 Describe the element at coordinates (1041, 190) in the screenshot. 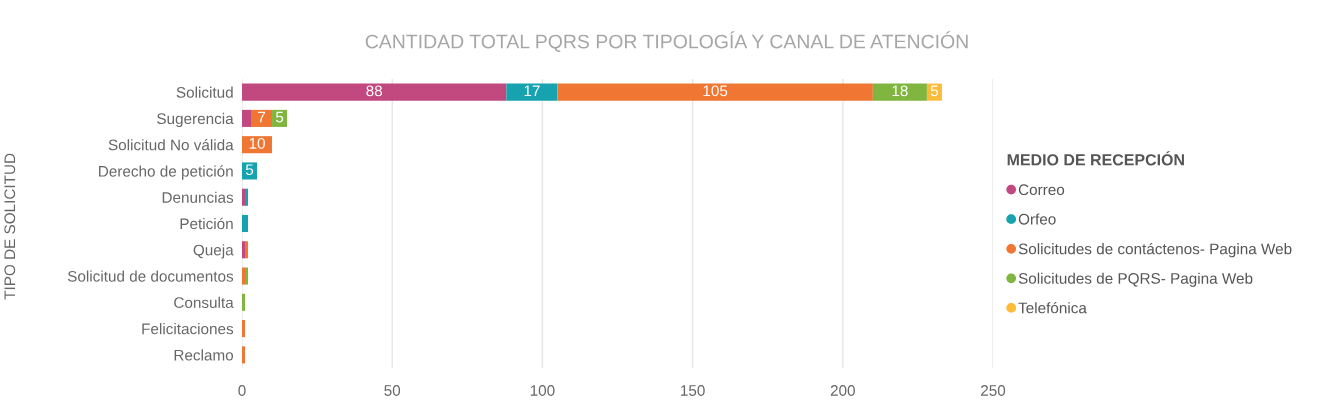

I see `legend-label: Correo` at that location.